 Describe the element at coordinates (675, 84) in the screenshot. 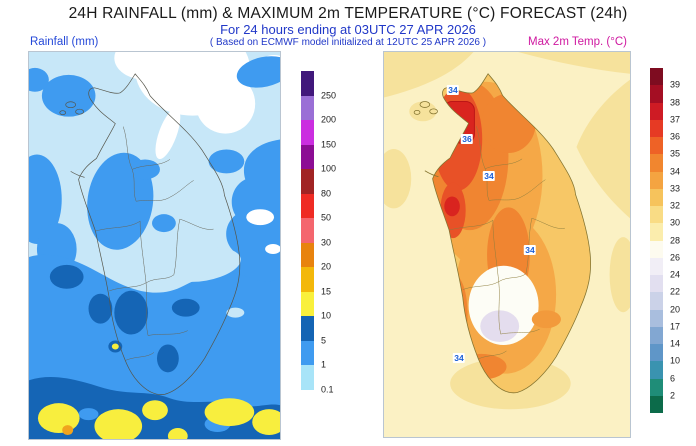

I see `colorbar-tick-label: 39` at that location.